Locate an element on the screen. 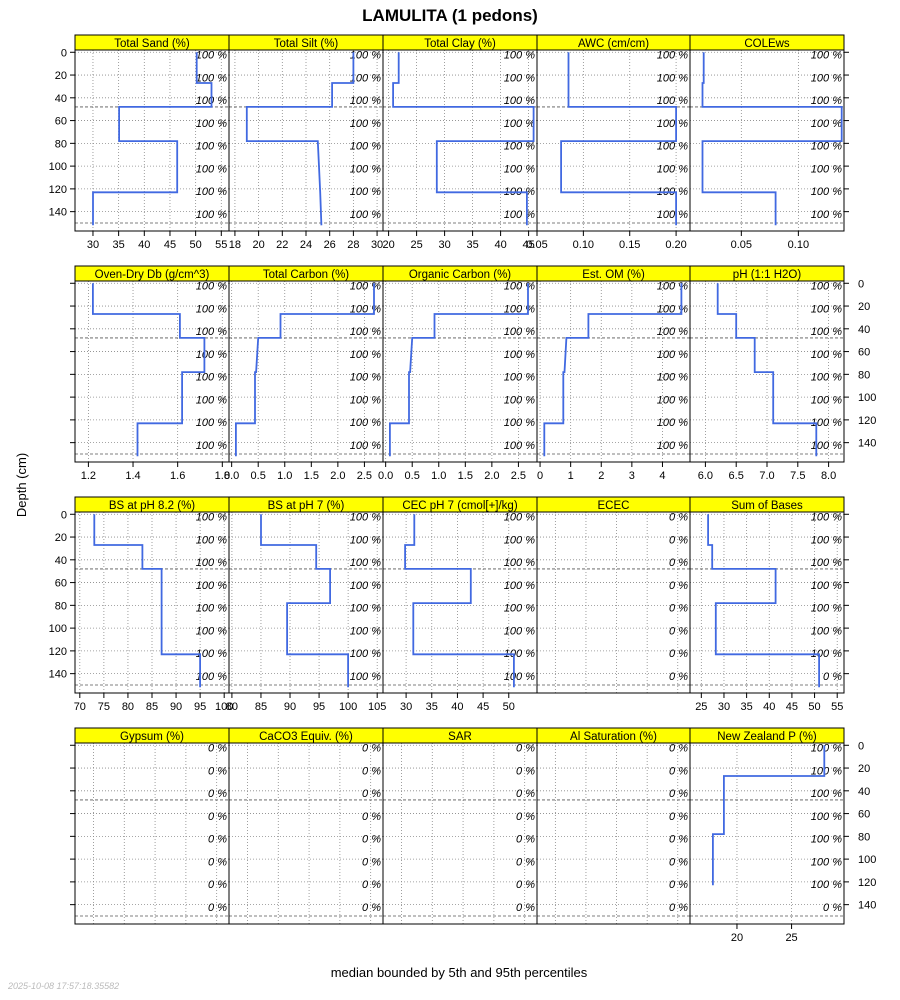 The width and height of the screenshot is (900, 1000). x-tick-label: 1 is located at coordinates (571, 476).